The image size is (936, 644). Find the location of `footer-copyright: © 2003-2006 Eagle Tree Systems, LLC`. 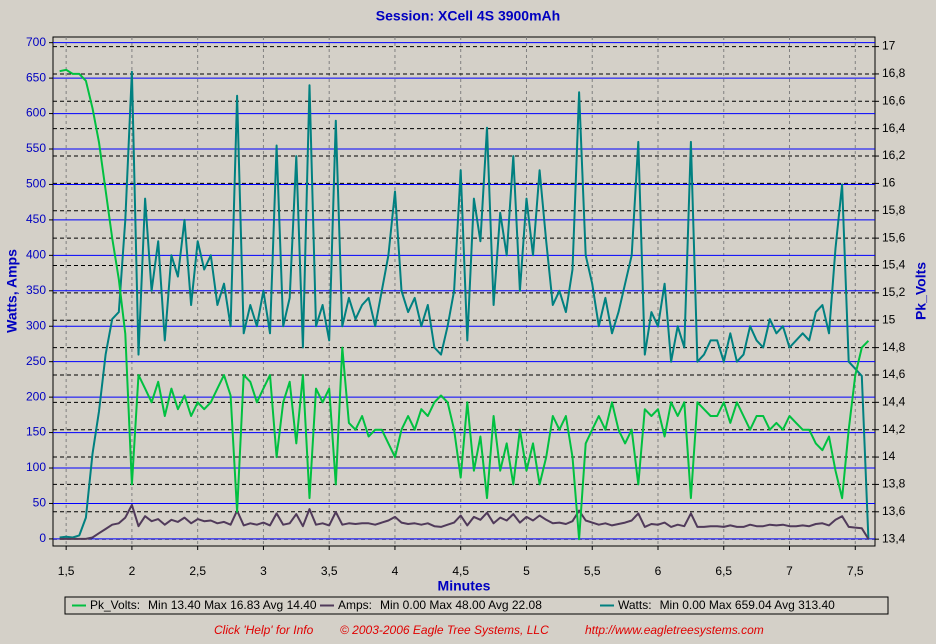

footer-copyright: © 2003-2006 Eagle Tree Systems, LLC is located at coordinates (444, 630).